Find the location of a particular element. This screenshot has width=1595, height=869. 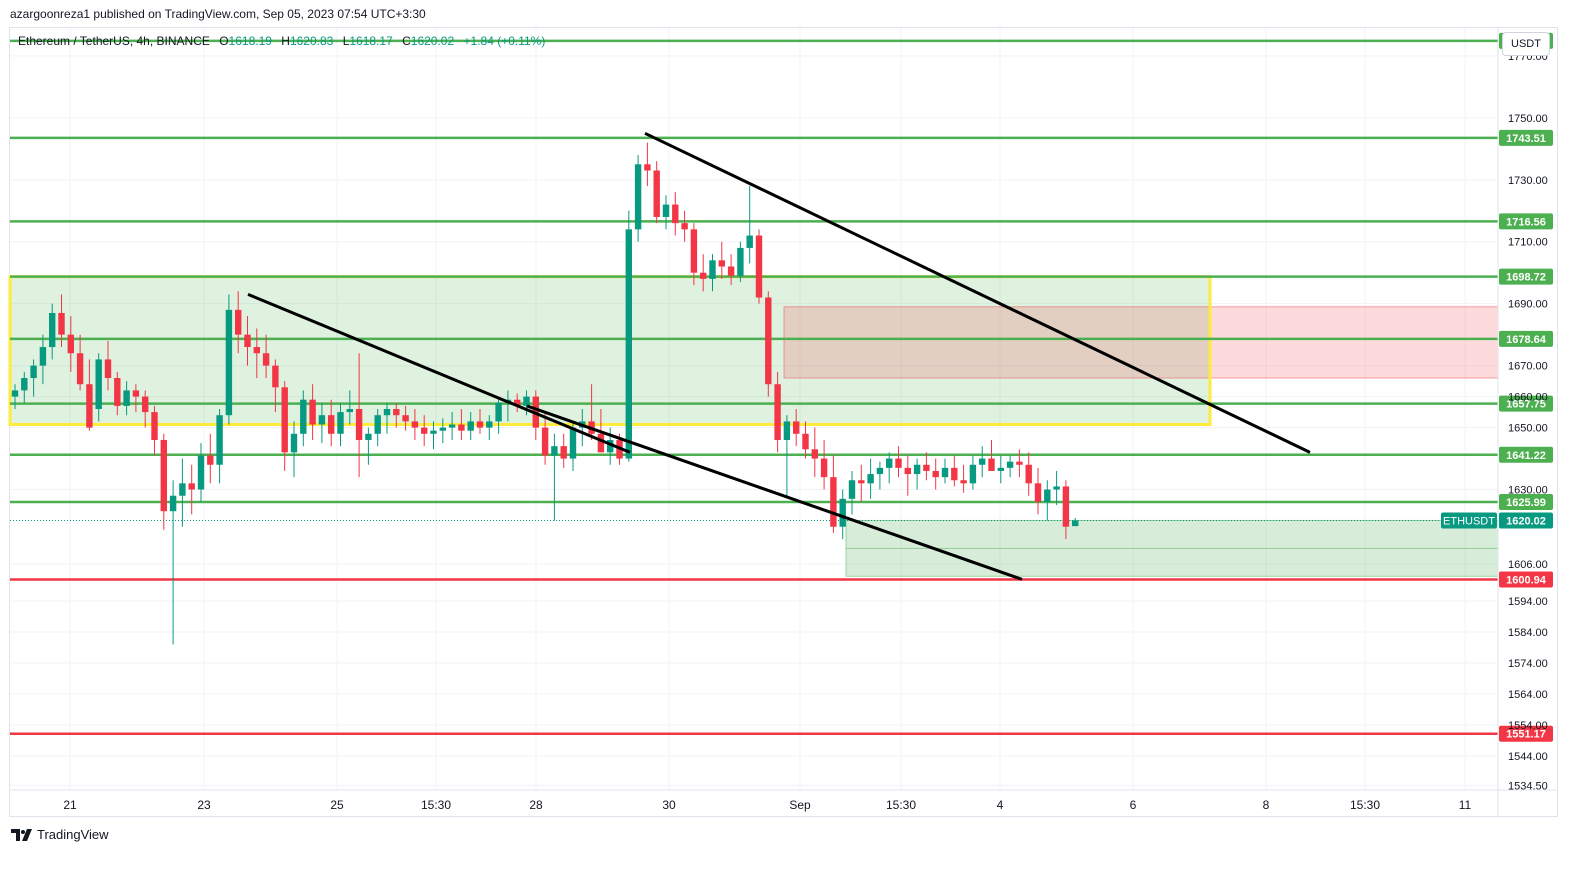

ohlc-open: O1618.19 is located at coordinates (245, 41).